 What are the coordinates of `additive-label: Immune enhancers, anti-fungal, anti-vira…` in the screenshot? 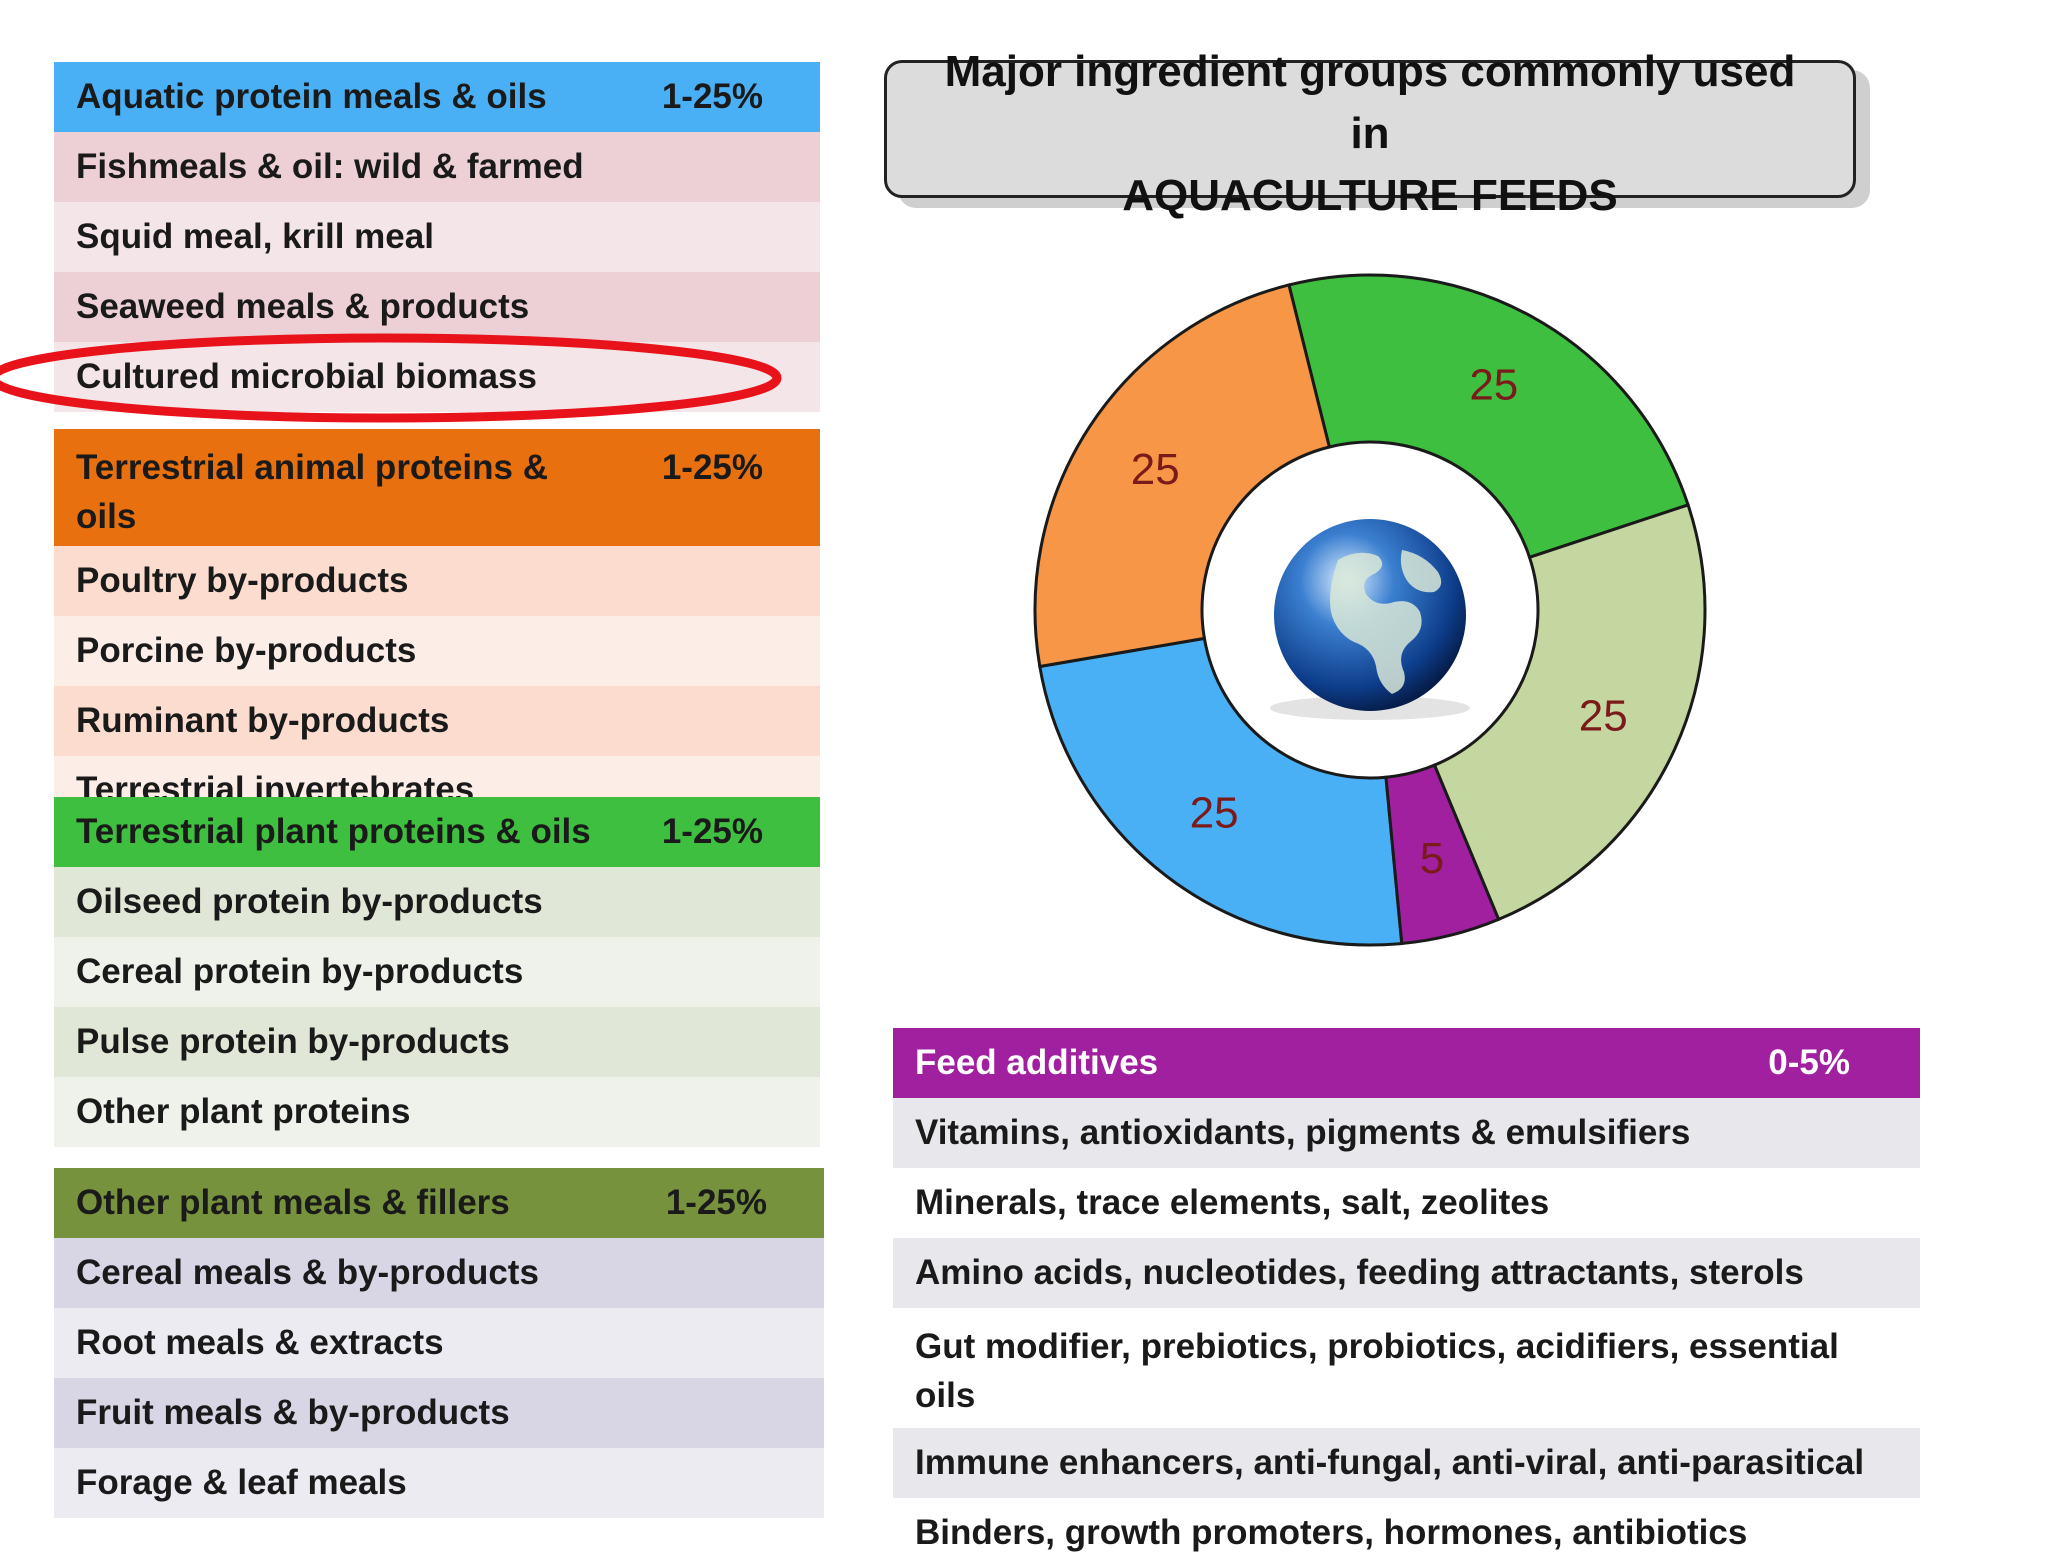 It's located at (1390, 1462).